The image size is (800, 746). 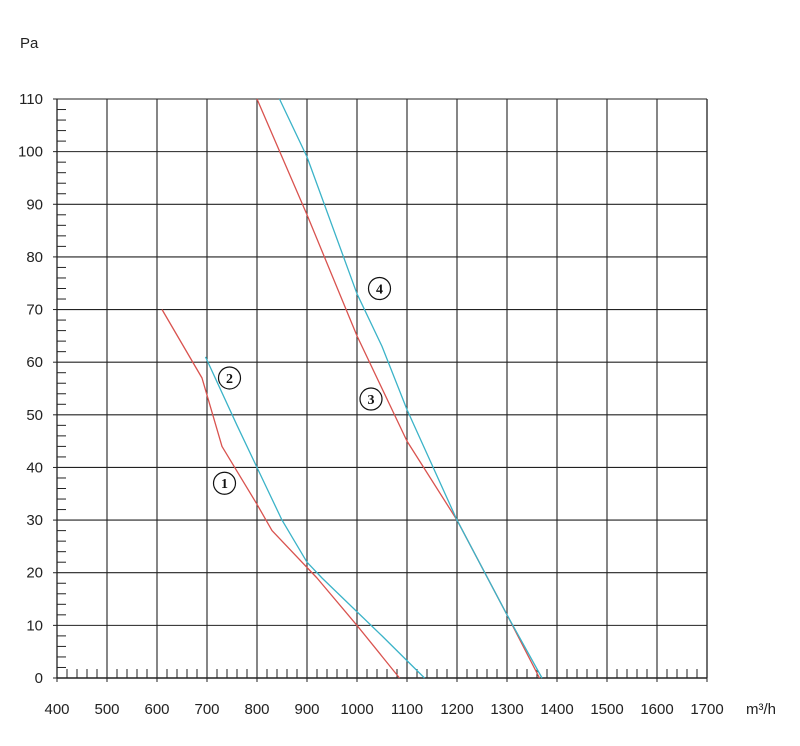 What do you see at coordinates (39, 678) in the screenshot?
I see `y-tick-label: 0` at bounding box center [39, 678].